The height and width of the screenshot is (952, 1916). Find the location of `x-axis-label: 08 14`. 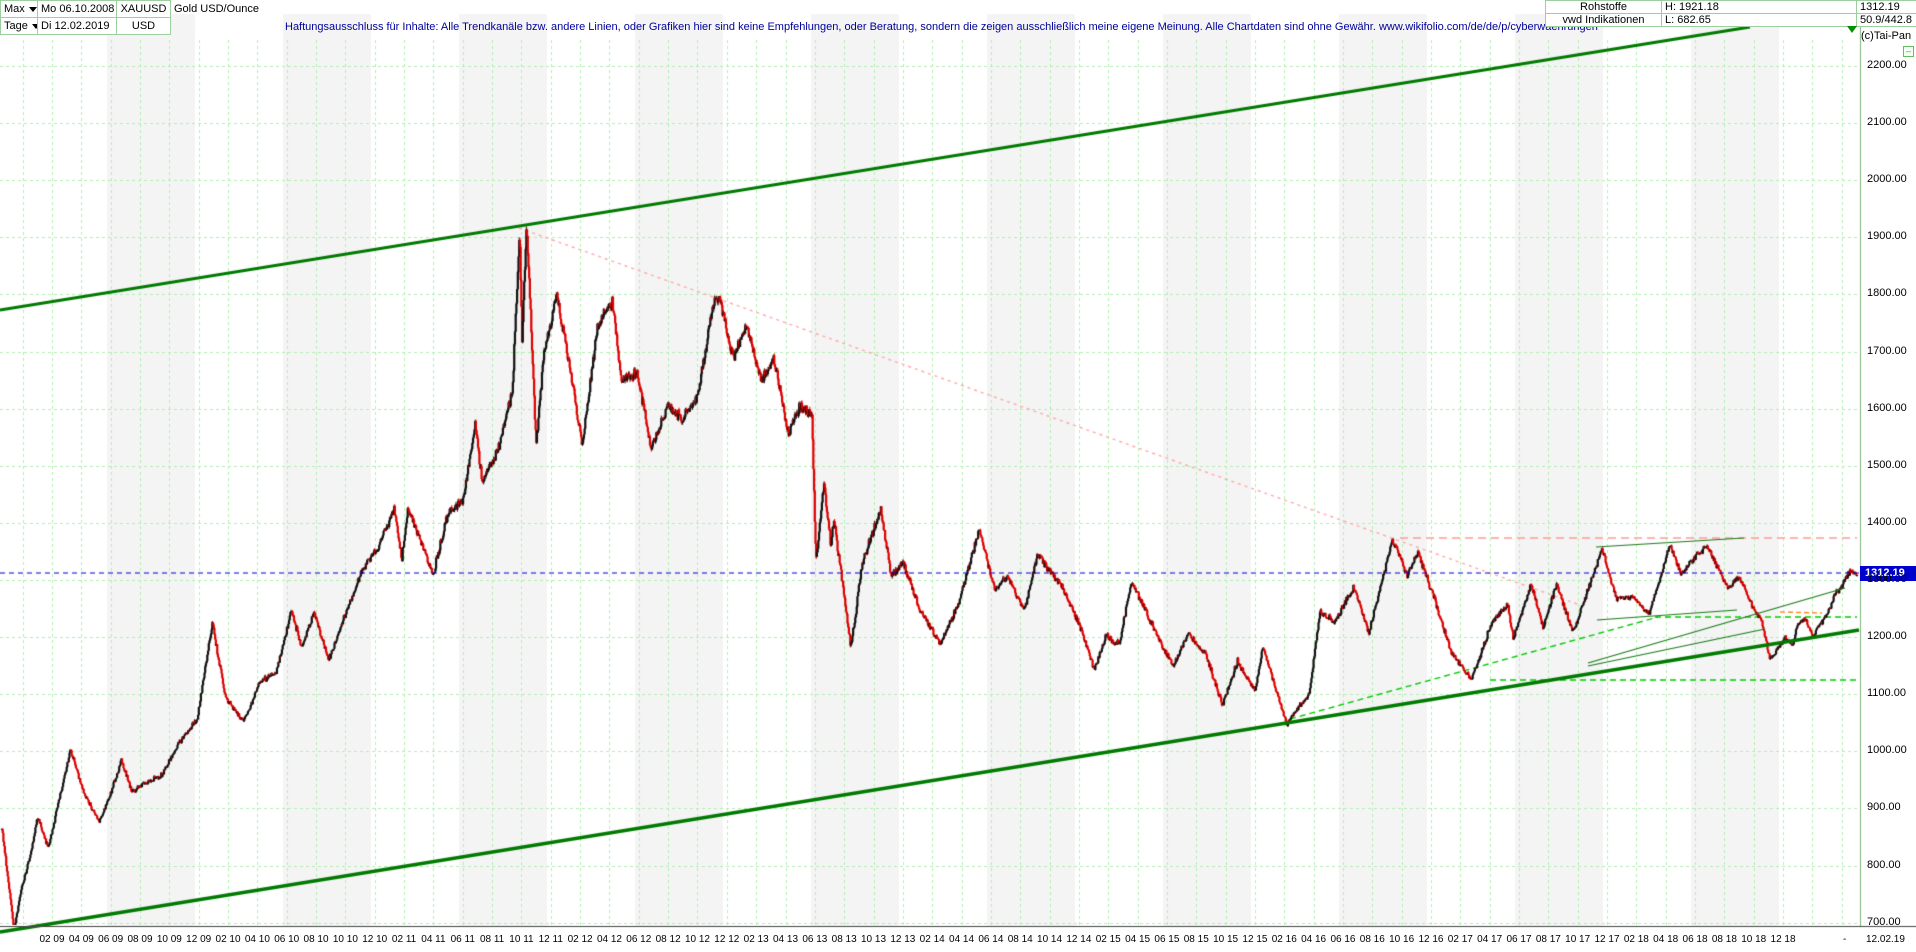

x-axis-label: 08 14 is located at coordinates (1020, 939).